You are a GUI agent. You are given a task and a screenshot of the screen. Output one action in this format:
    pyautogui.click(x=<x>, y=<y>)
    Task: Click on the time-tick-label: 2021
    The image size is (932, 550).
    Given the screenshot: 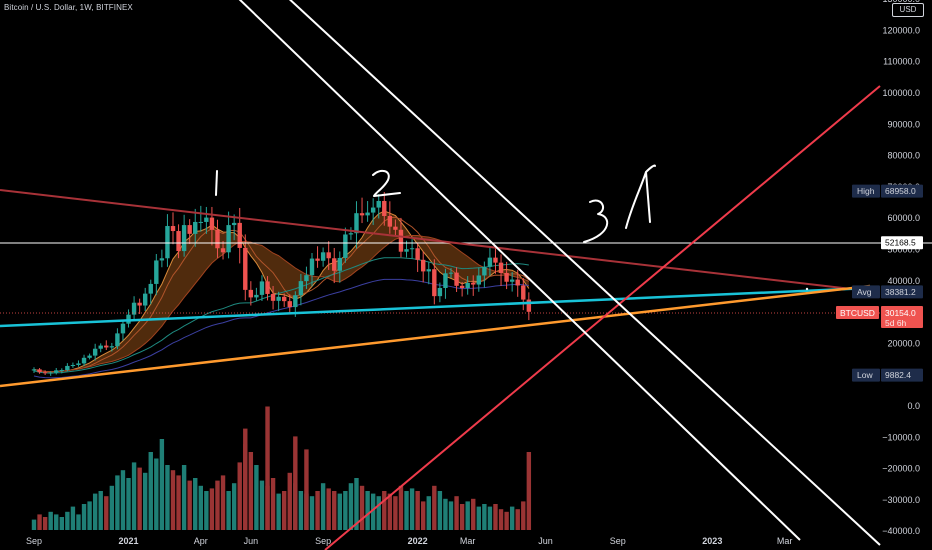 What is the action you would take?
    pyautogui.click(x=129, y=541)
    